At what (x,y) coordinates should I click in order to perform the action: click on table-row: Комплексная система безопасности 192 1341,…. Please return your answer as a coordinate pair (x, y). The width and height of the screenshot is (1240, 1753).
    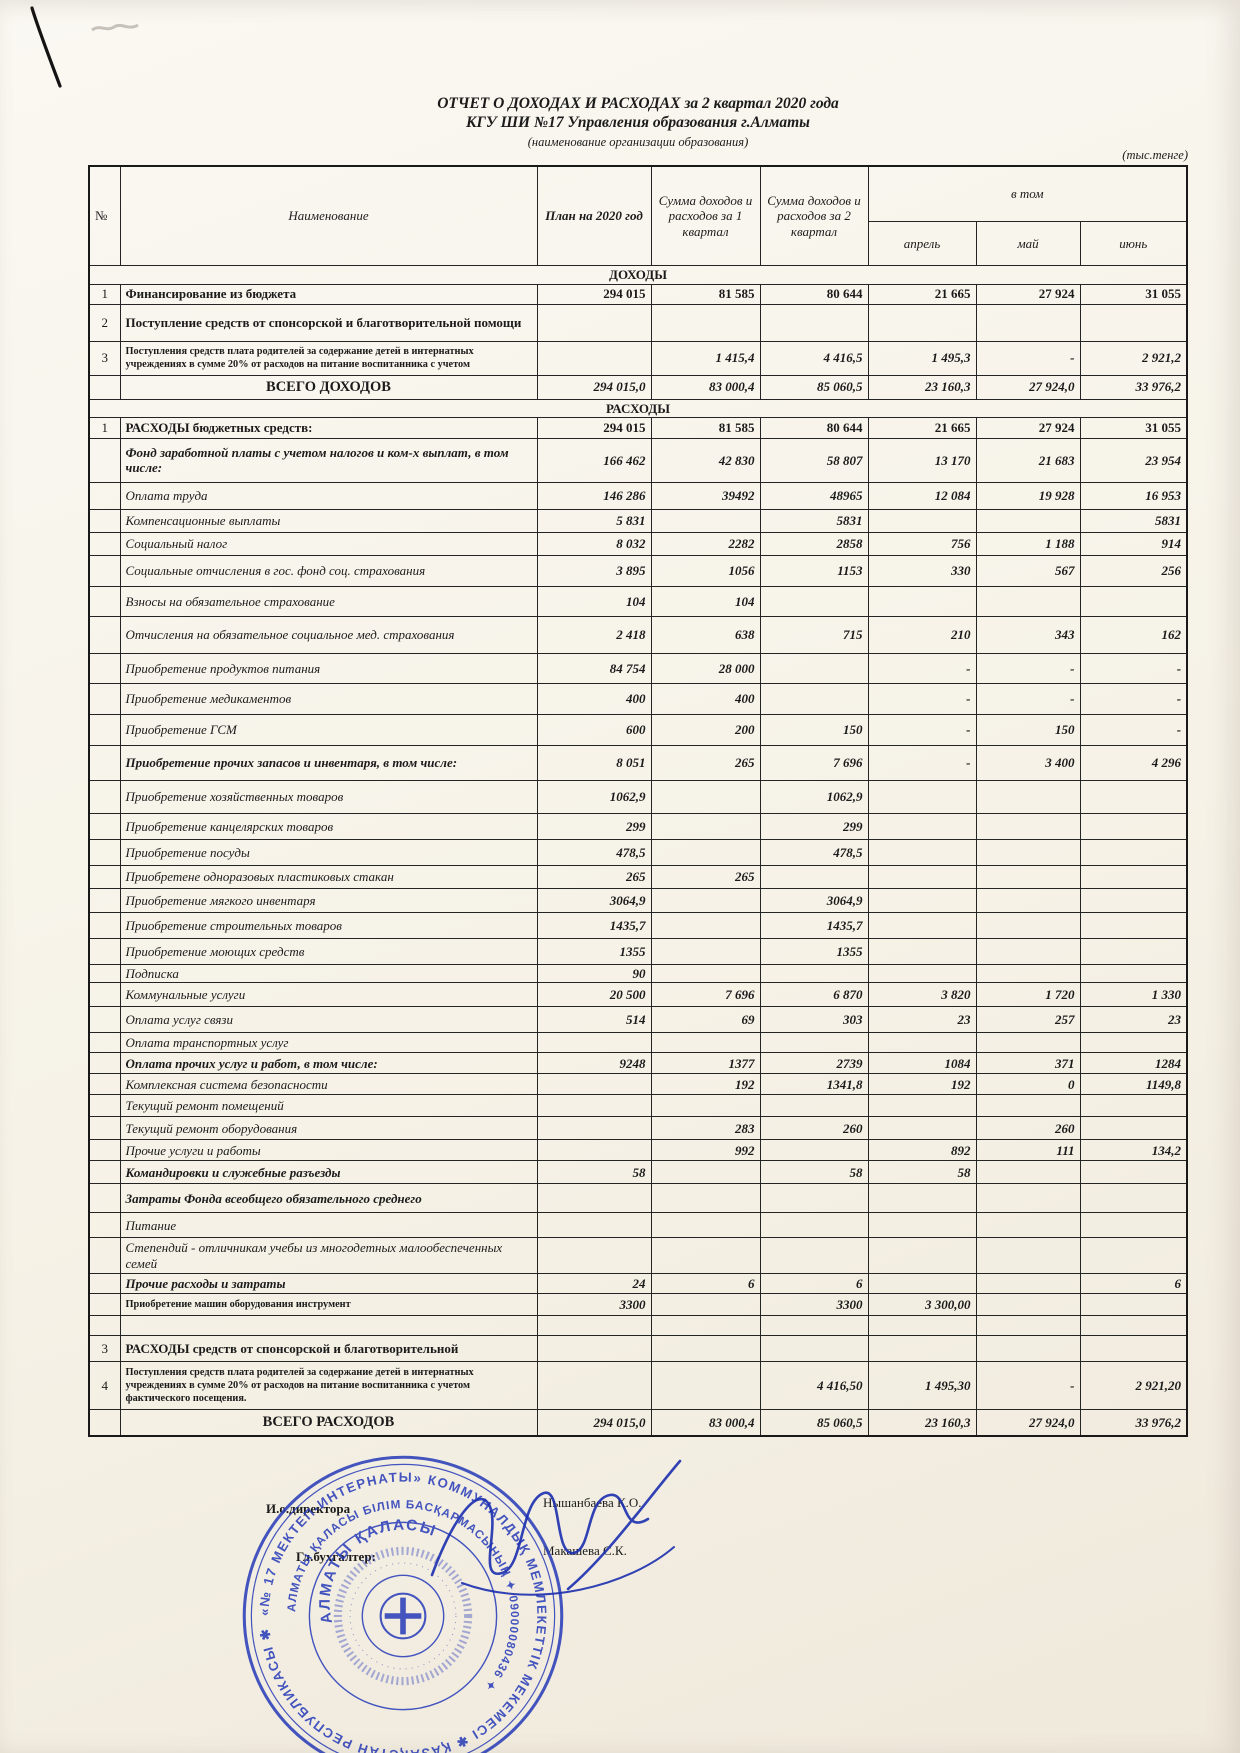
    Looking at the image, I should click on (638, 1084).